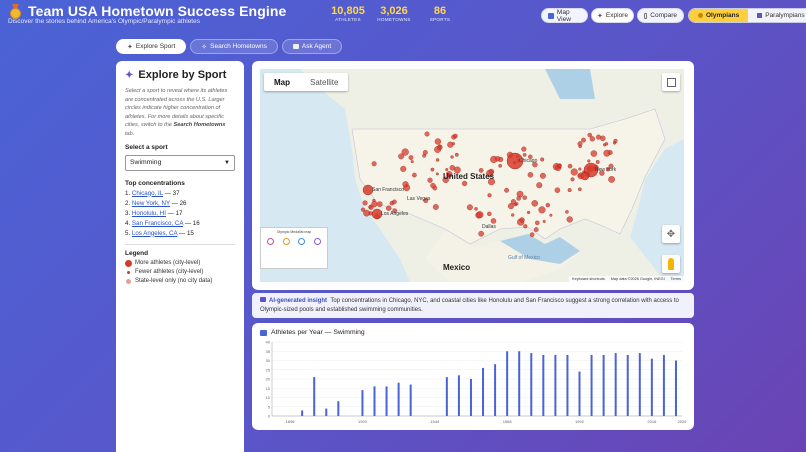 This screenshot has height=452, width=806. I want to click on map-type-satellite-button: Satellite, so click(324, 82).